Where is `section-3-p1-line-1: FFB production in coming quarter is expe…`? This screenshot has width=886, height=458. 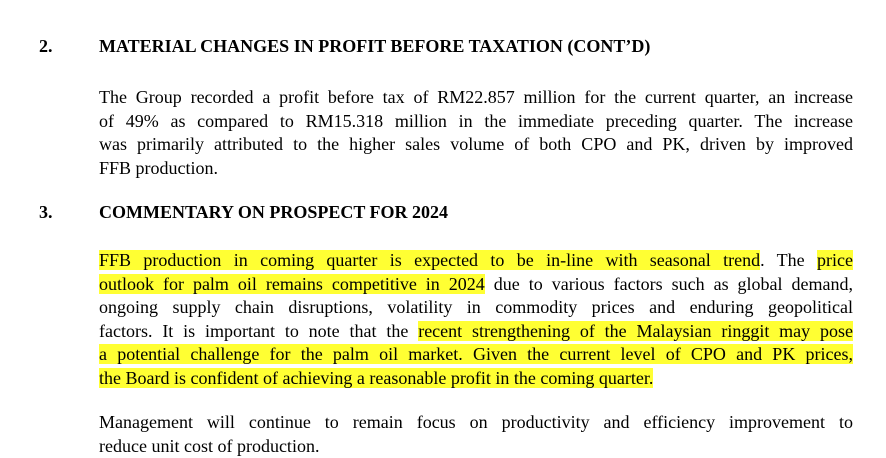 section-3-p1-line-1: FFB production in coming quarter is expe… is located at coordinates (476, 261).